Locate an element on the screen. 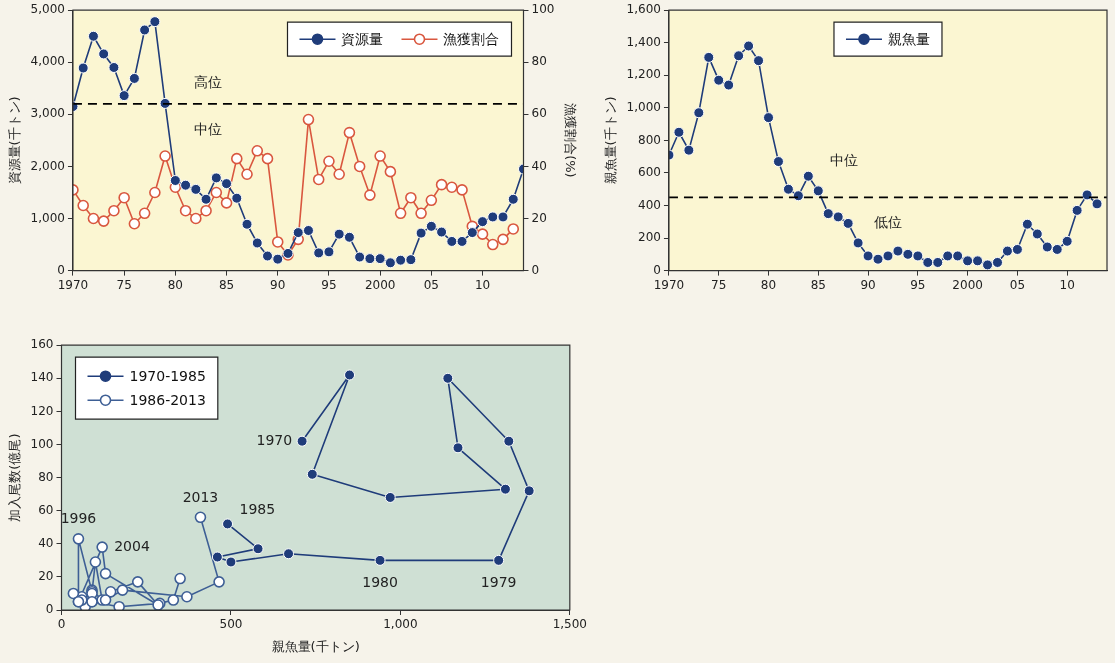 This screenshot has width=1115, height=663. y-tick-label: 140 is located at coordinates (42, 377).